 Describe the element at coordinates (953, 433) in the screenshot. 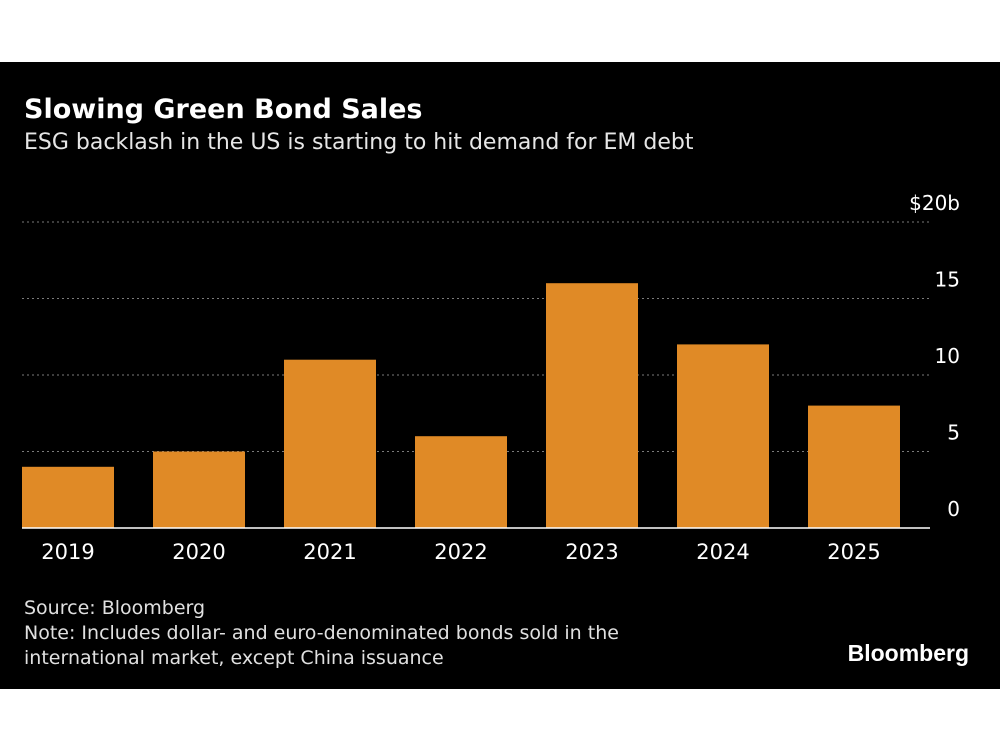

I see `y-tick-label: 5` at that location.